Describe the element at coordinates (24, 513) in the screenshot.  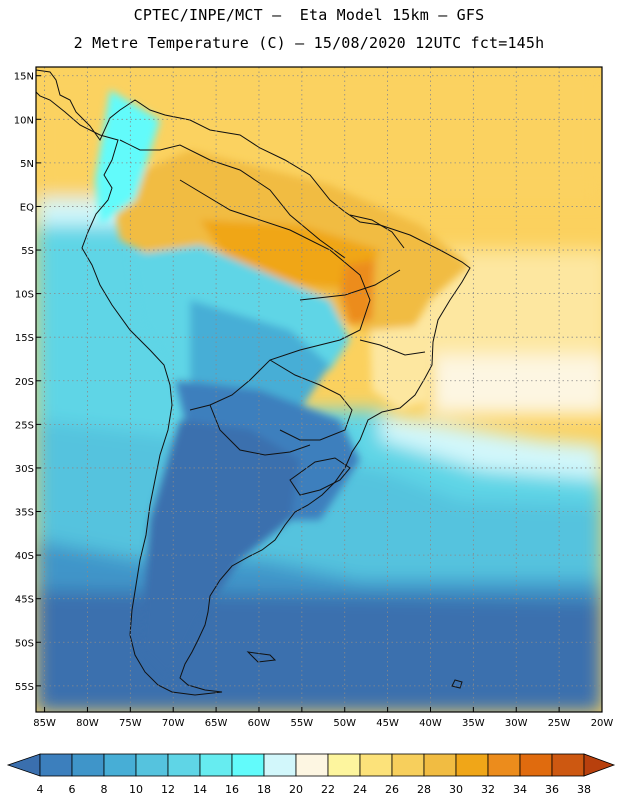
I see `lat-tick-label: 35S` at that location.